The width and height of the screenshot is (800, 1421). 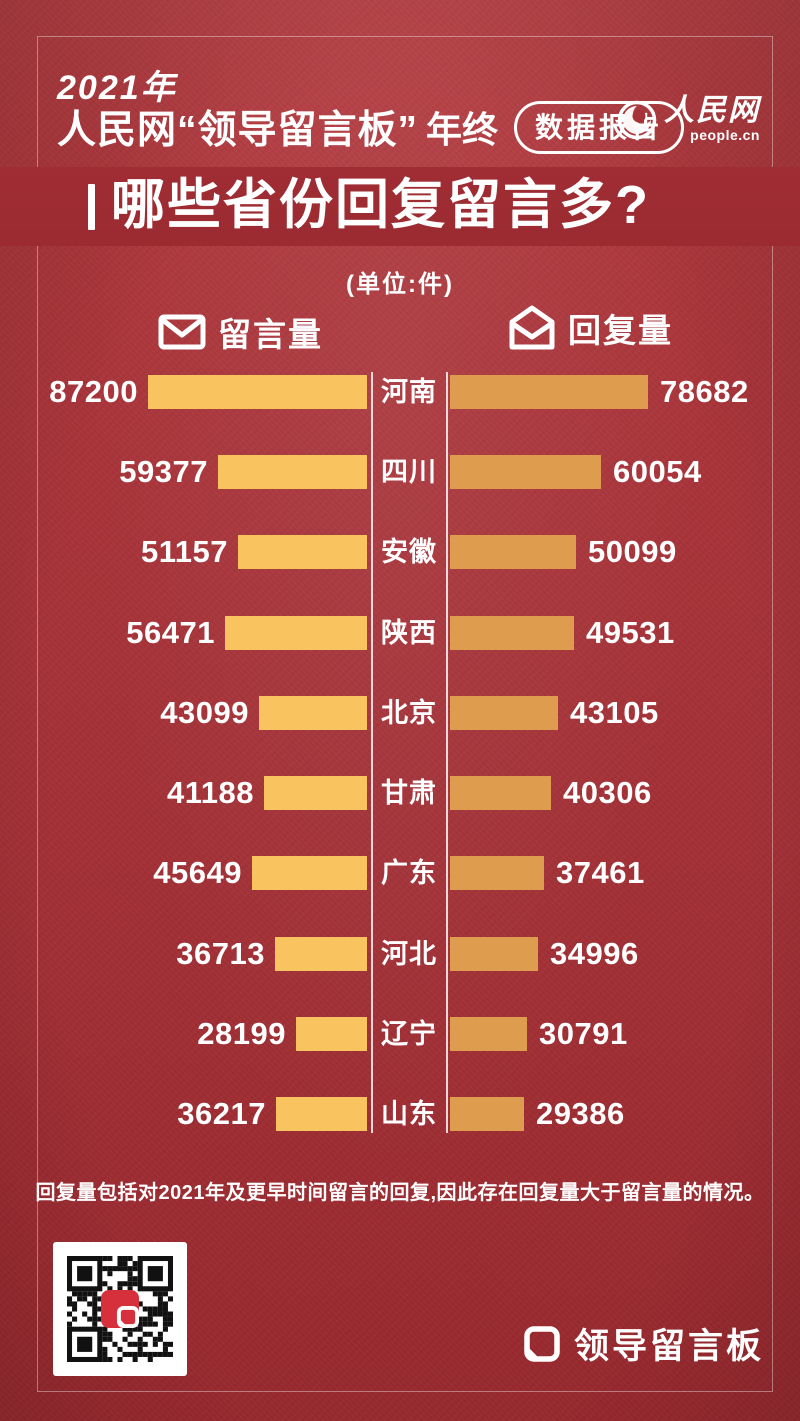 What do you see at coordinates (270, 334) in the screenshot?
I see `legend-label-messages: 留言量` at bounding box center [270, 334].